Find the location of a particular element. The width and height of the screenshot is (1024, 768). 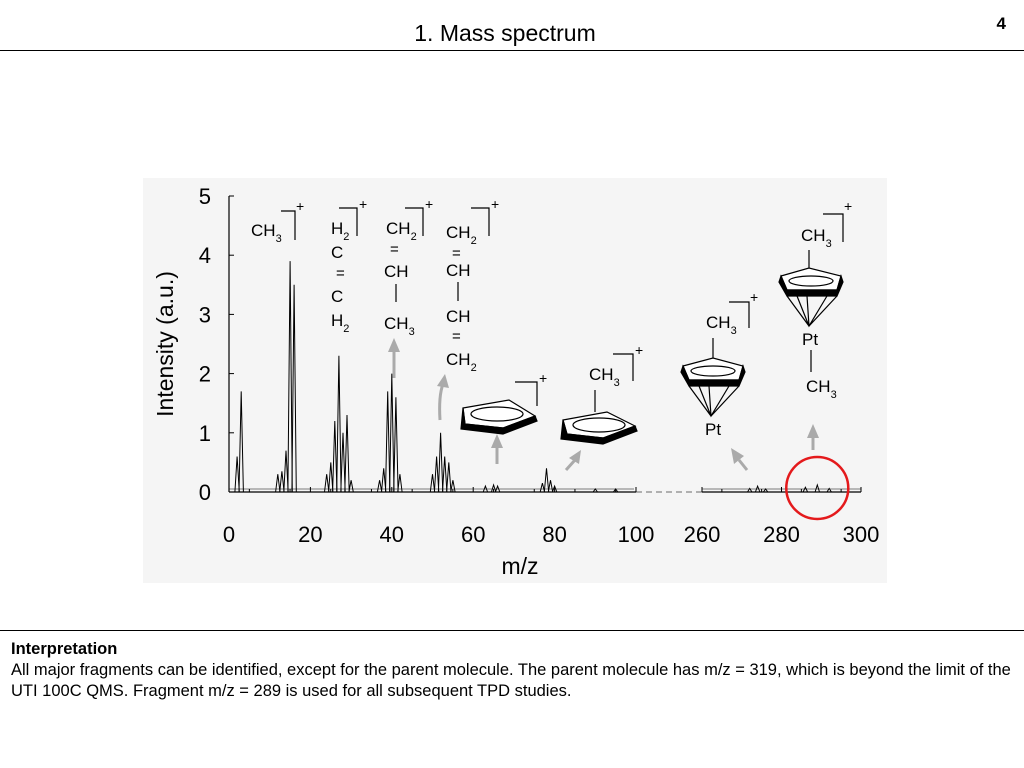

x-tick-label: 20 is located at coordinates (310, 534).